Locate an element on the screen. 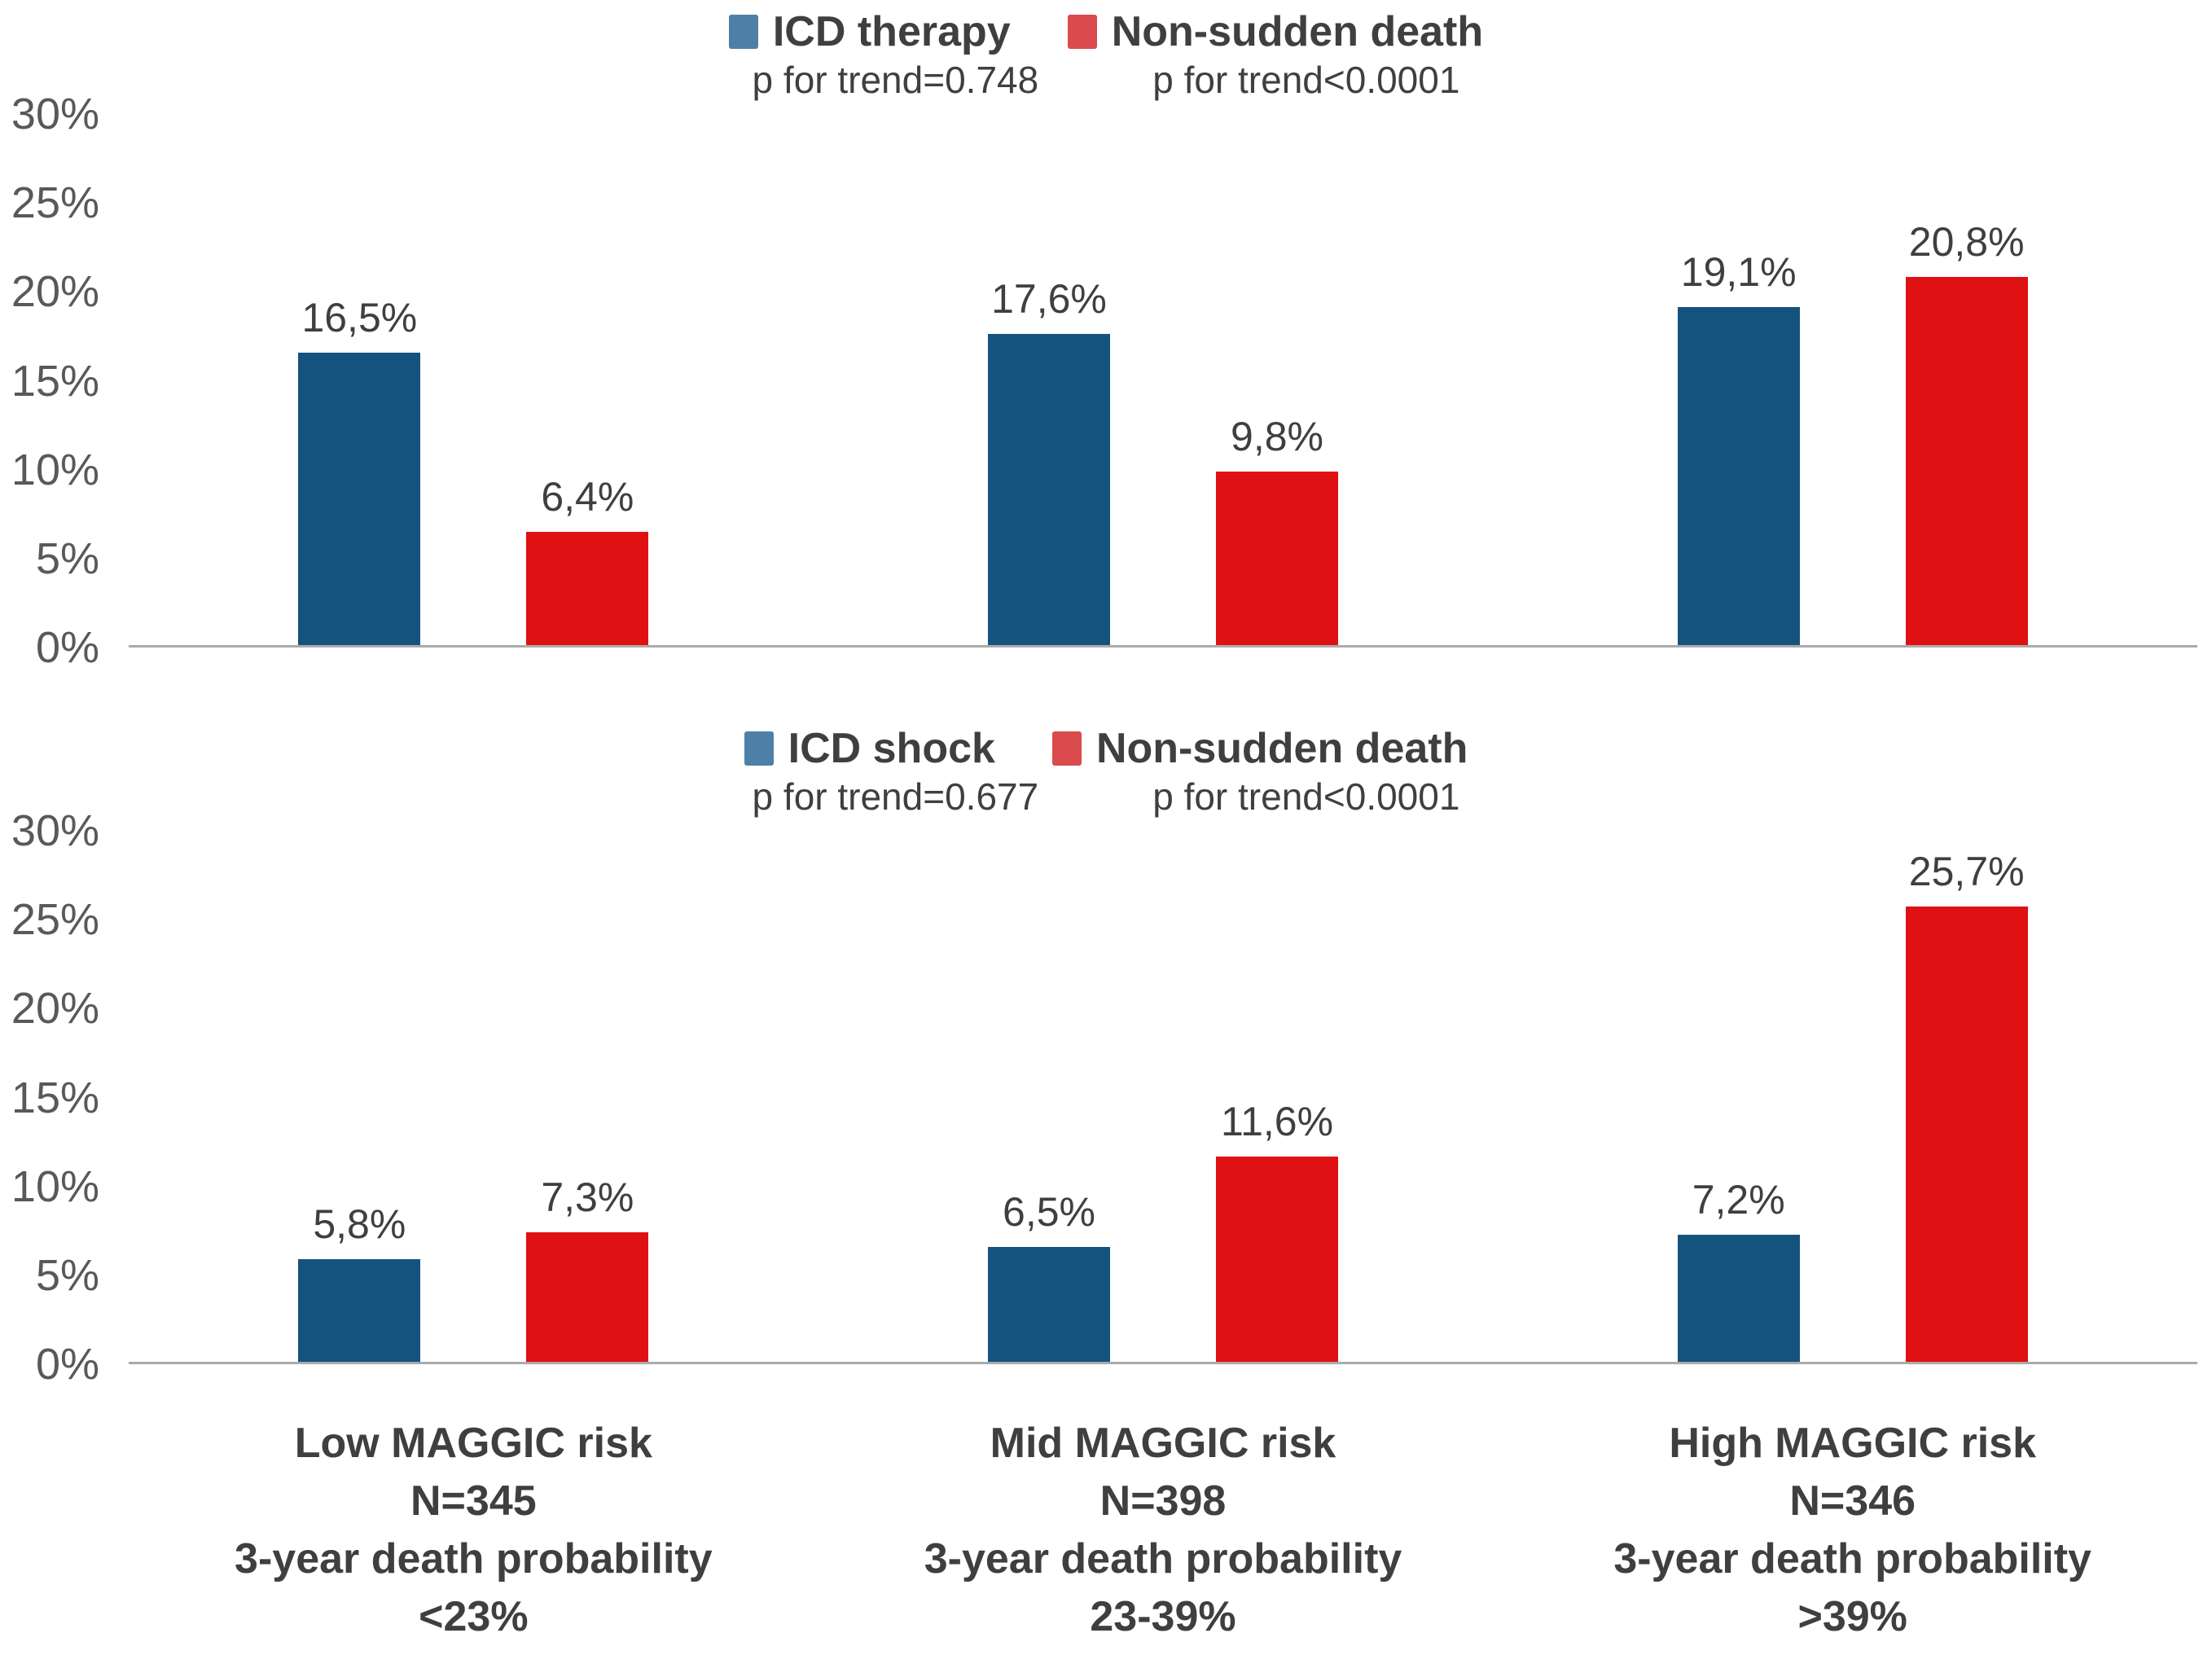 This screenshot has width=2212, height=1677. legend-item-icd-shock: ICD shock is located at coordinates (869, 748).